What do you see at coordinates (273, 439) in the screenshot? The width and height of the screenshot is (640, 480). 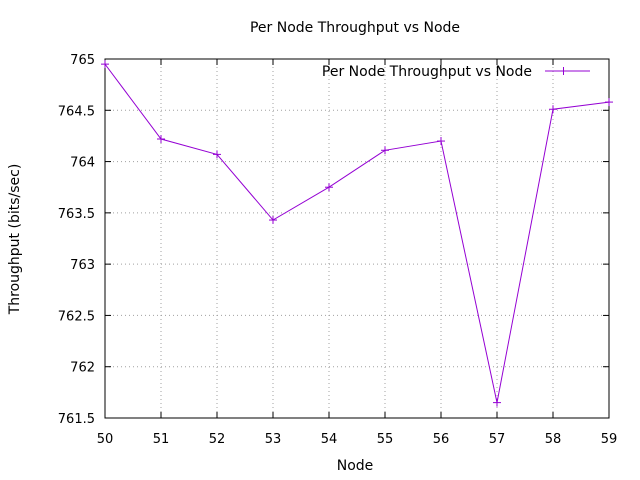 I see `x-tick-label: 53` at bounding box center [273, 439].